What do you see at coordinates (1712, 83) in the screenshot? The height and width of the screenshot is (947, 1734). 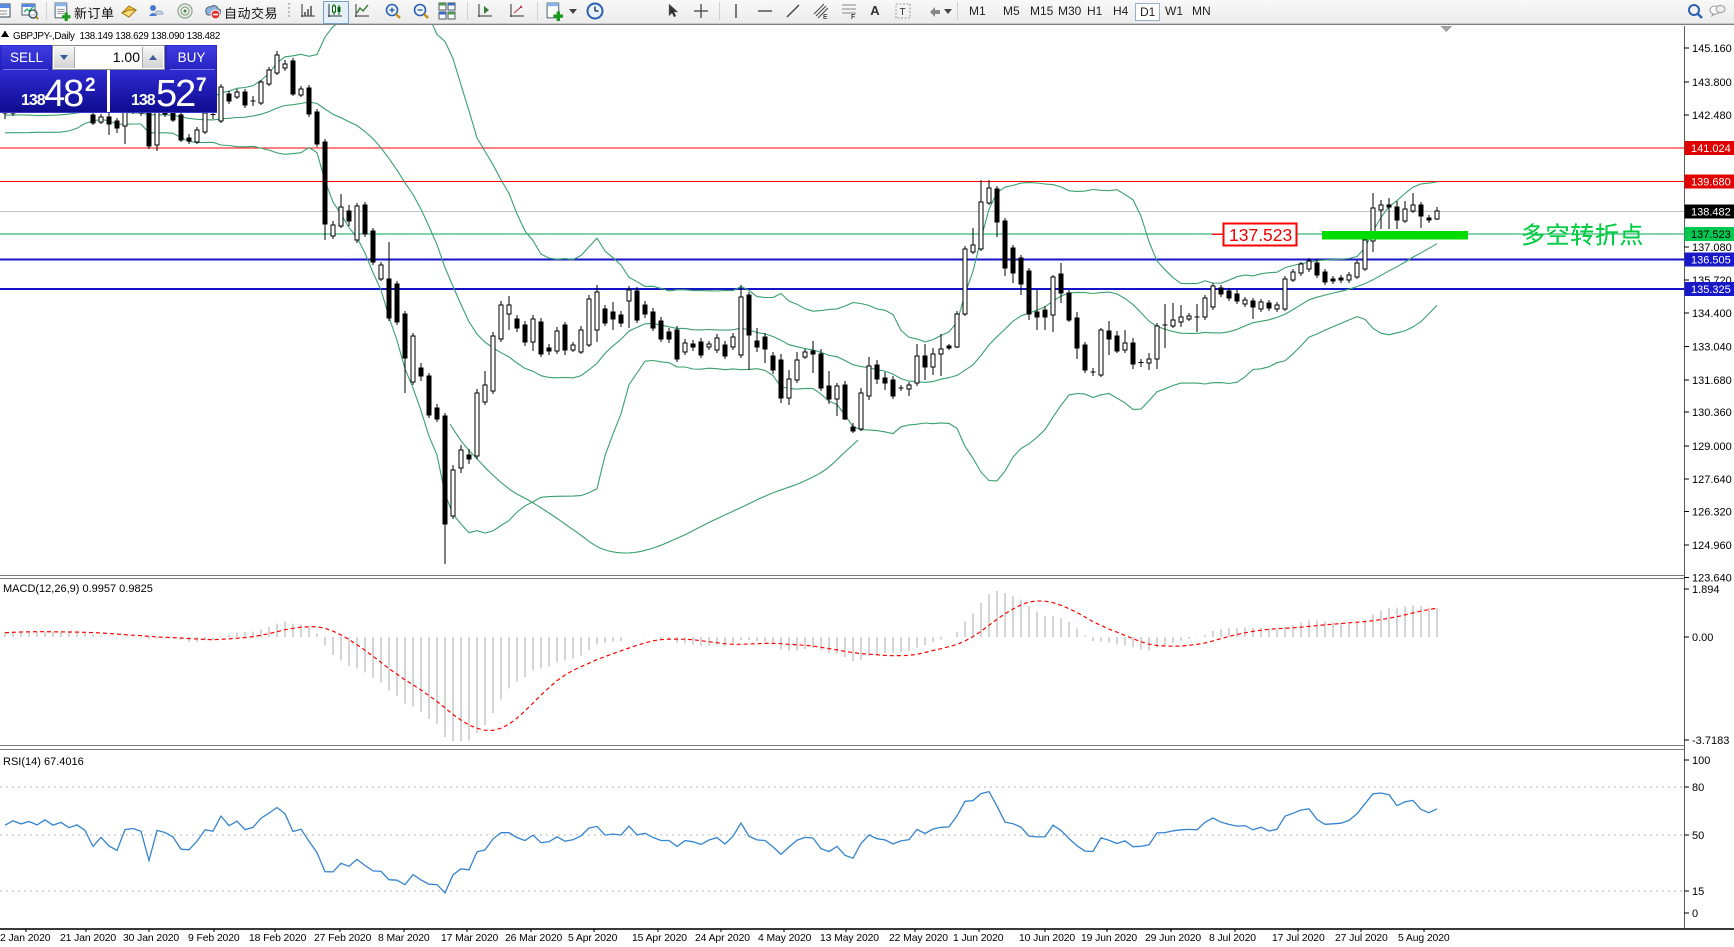 I see `svg-text: 143.800` at bounding box center [1712, 83].